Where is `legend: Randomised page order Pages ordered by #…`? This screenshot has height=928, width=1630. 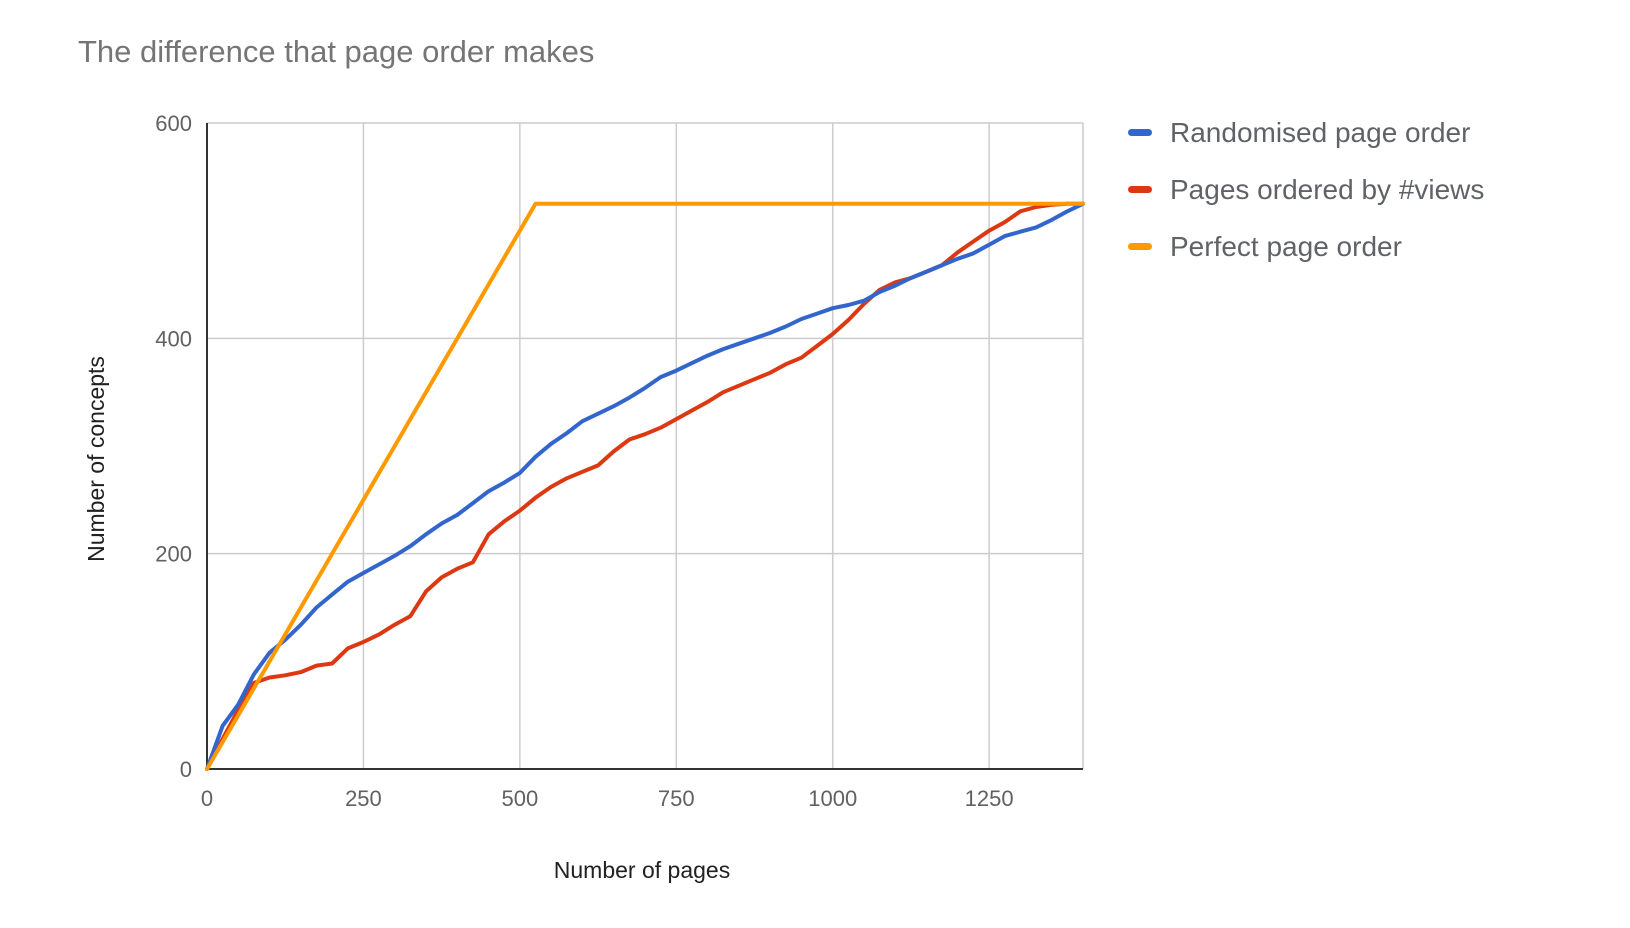 legend: Randomised page order Pages ordered by #… is located at coordinates (1306, 189).